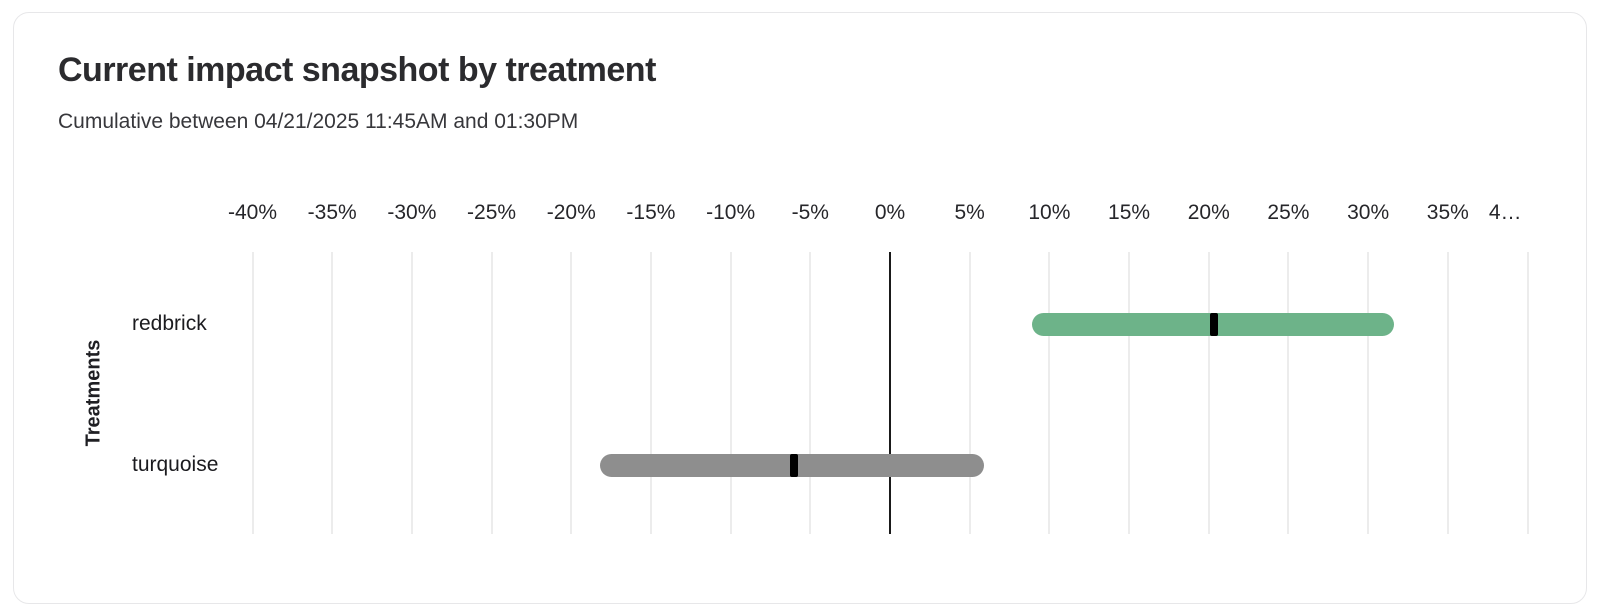 This screenshot has height=616, width=1600. What do you see at coordinates (794, 465) in the screenshot?
I see `value-marker-turquoise` at bounding box center [794, 465].